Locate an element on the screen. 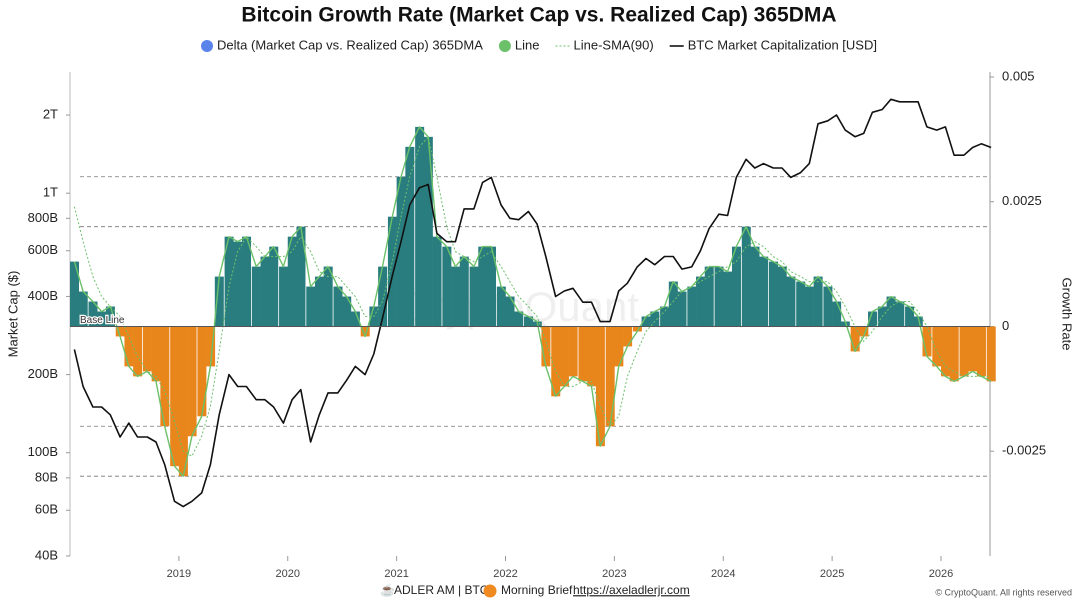  base-line-label: Base Line is located at coordinates (102, 320).